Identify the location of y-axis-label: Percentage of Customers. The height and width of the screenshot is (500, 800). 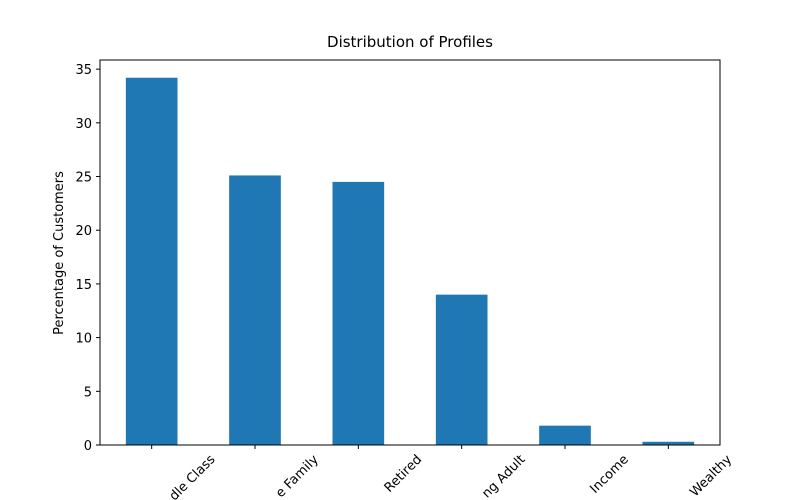
(59, 253).